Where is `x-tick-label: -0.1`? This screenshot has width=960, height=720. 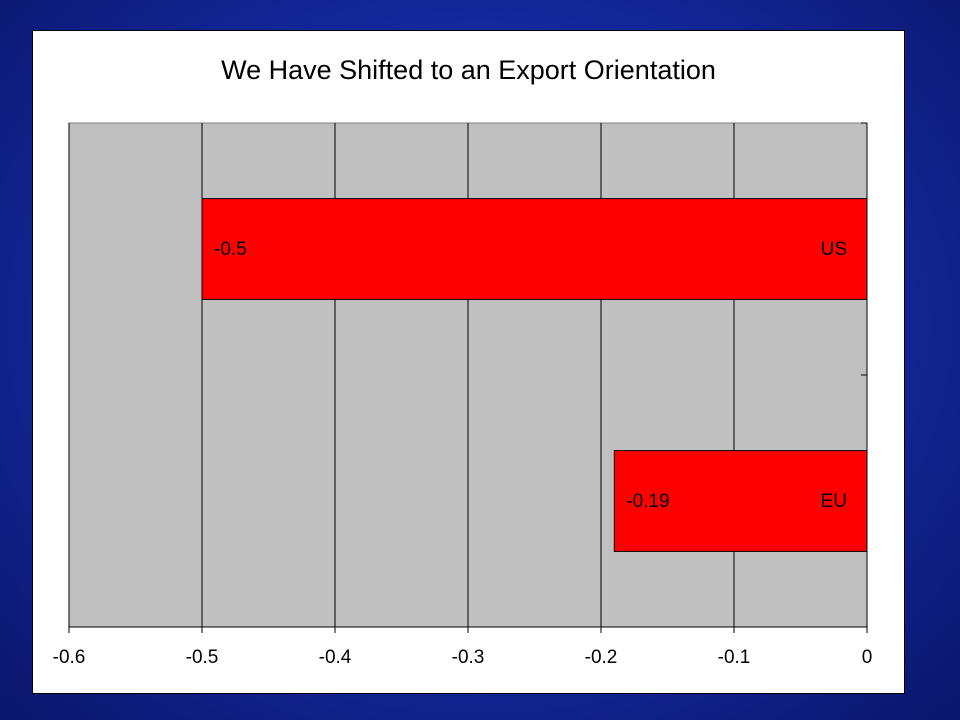 x-tick-label: -0.1 is located at coordinates (734, 657).